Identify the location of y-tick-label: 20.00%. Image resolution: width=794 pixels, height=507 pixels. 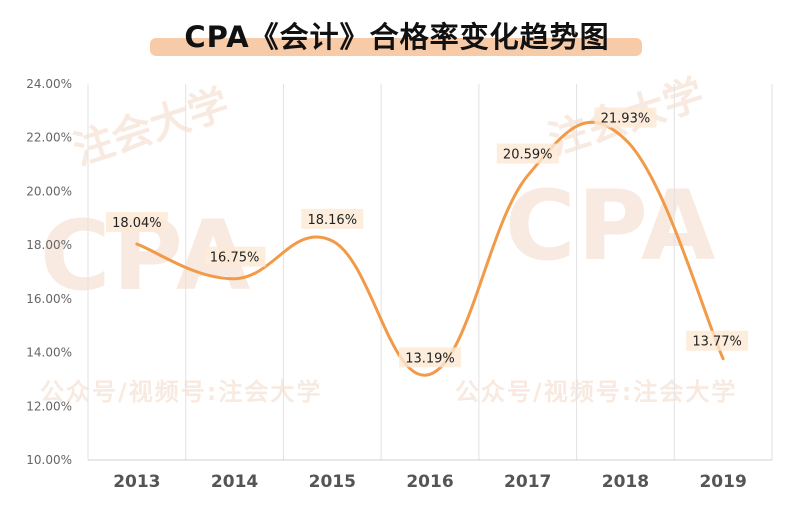
(49, 191).